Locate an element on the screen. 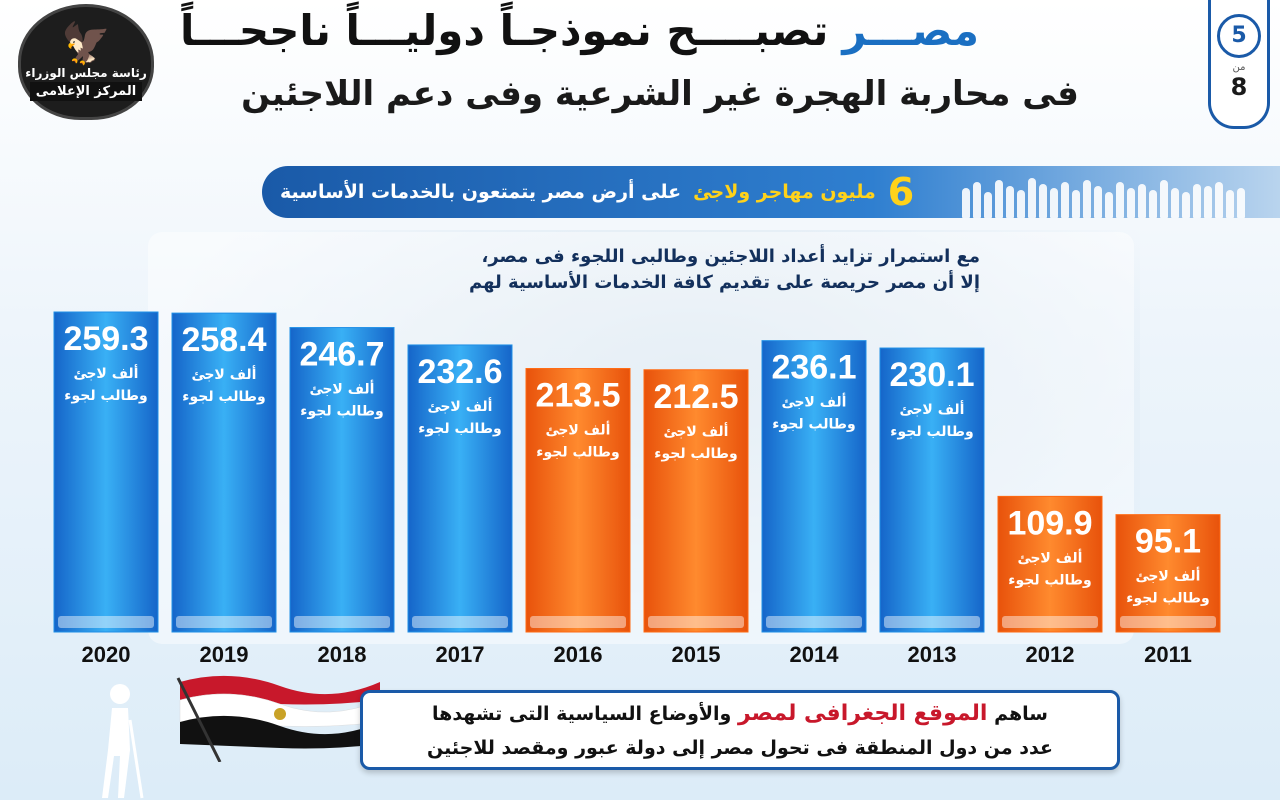 The width and height of the screenshot is (1280, 800). banner-white-text: على أرض مصر يتمتعون بالخدمات الأساسية is located at coordinates (481, 192).